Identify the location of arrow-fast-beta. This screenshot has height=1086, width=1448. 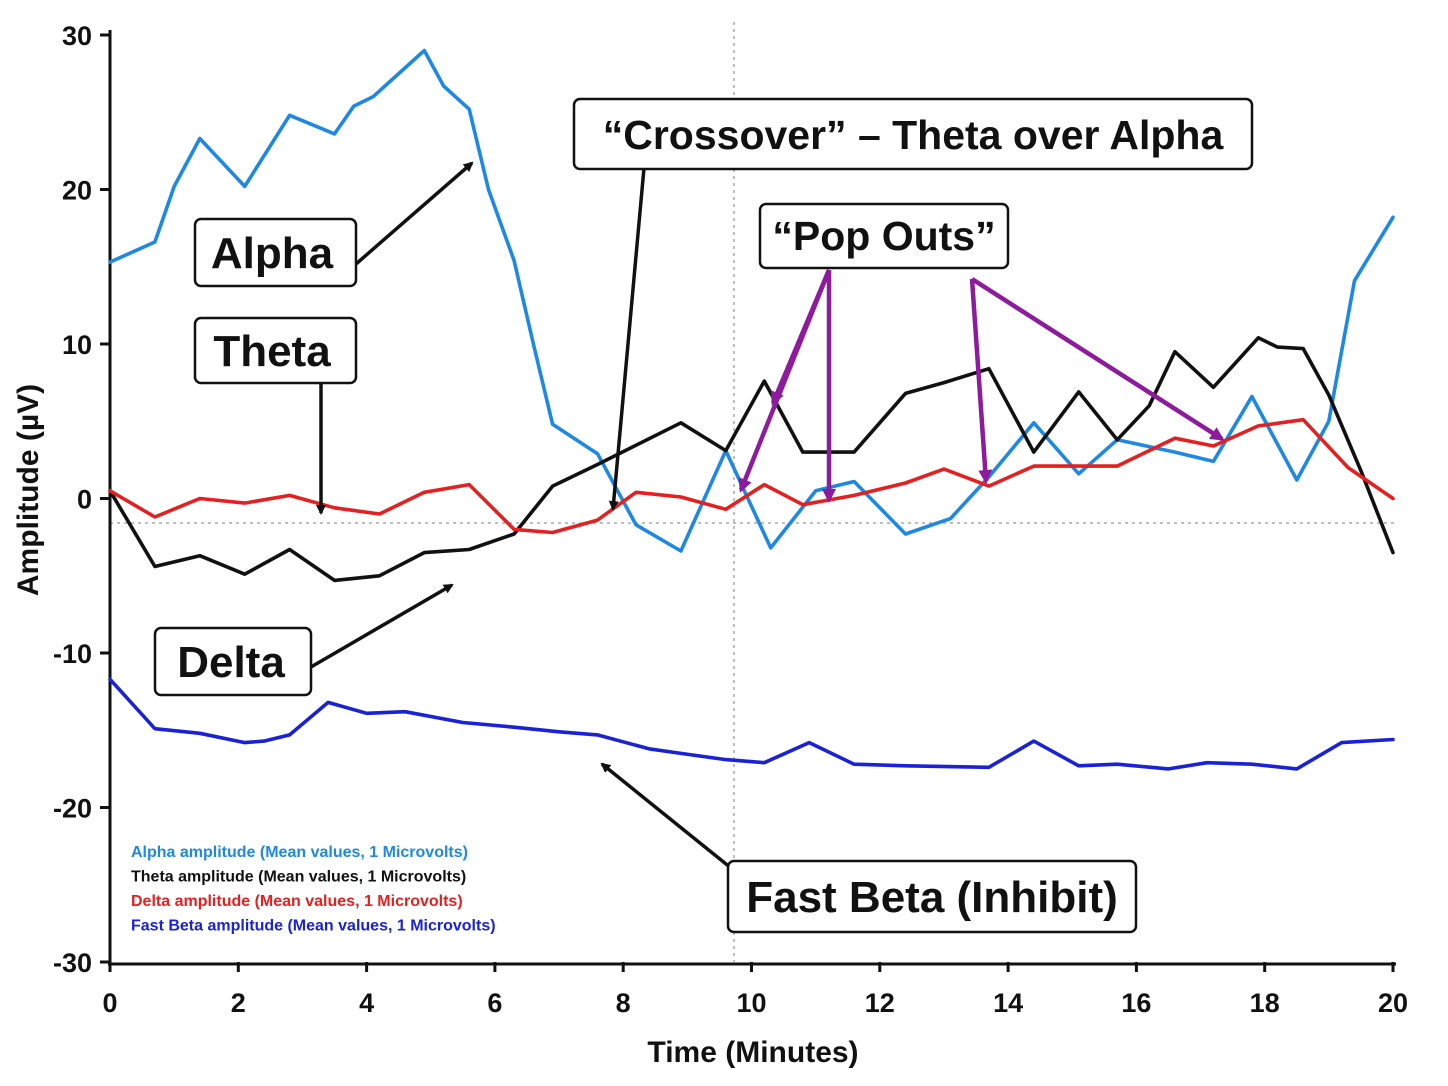
(666, 816).